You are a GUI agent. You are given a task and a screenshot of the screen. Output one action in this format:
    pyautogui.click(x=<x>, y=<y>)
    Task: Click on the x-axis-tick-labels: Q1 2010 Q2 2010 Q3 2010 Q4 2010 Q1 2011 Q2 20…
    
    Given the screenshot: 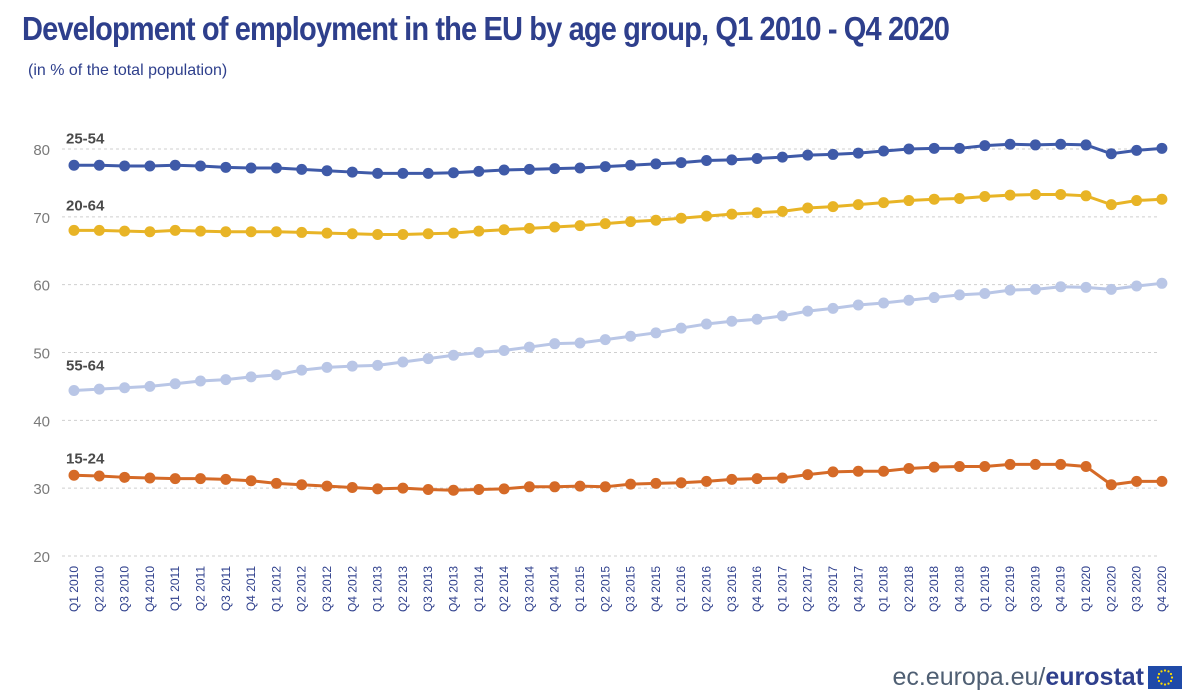 What is the action you would take?
    pyautogui.click(x=618, y=589)
    